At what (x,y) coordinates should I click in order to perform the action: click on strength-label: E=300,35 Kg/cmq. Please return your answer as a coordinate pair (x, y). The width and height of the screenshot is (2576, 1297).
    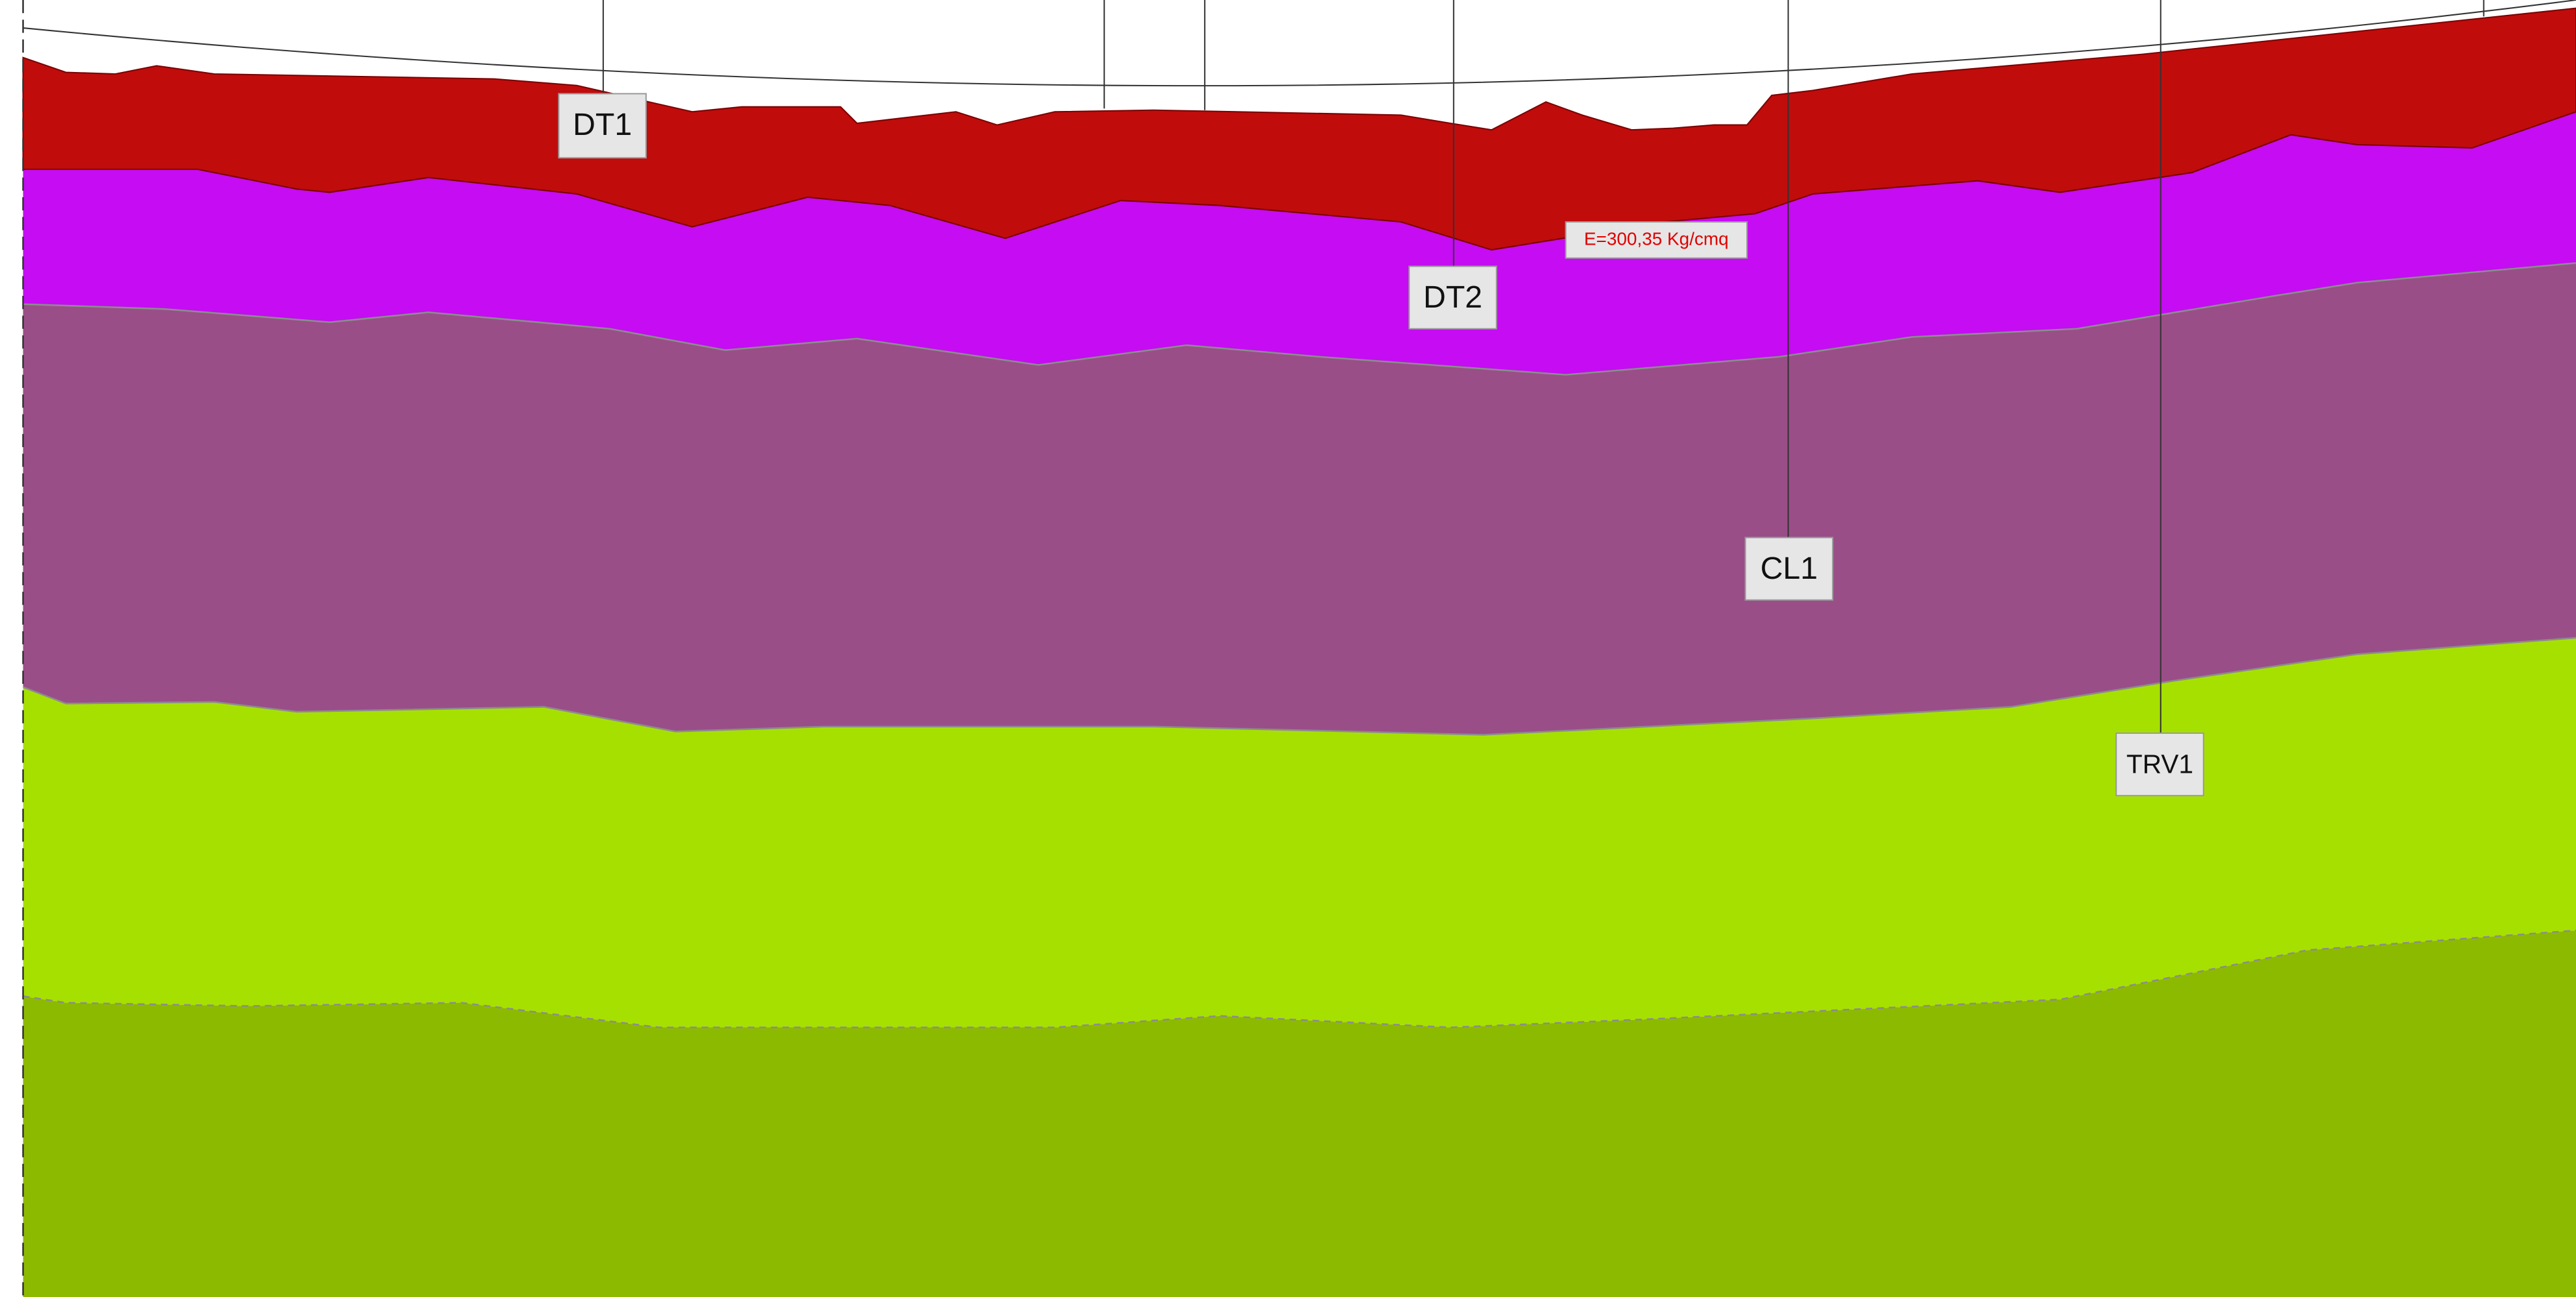
    Looking at the image, I should click on (1656, 238).